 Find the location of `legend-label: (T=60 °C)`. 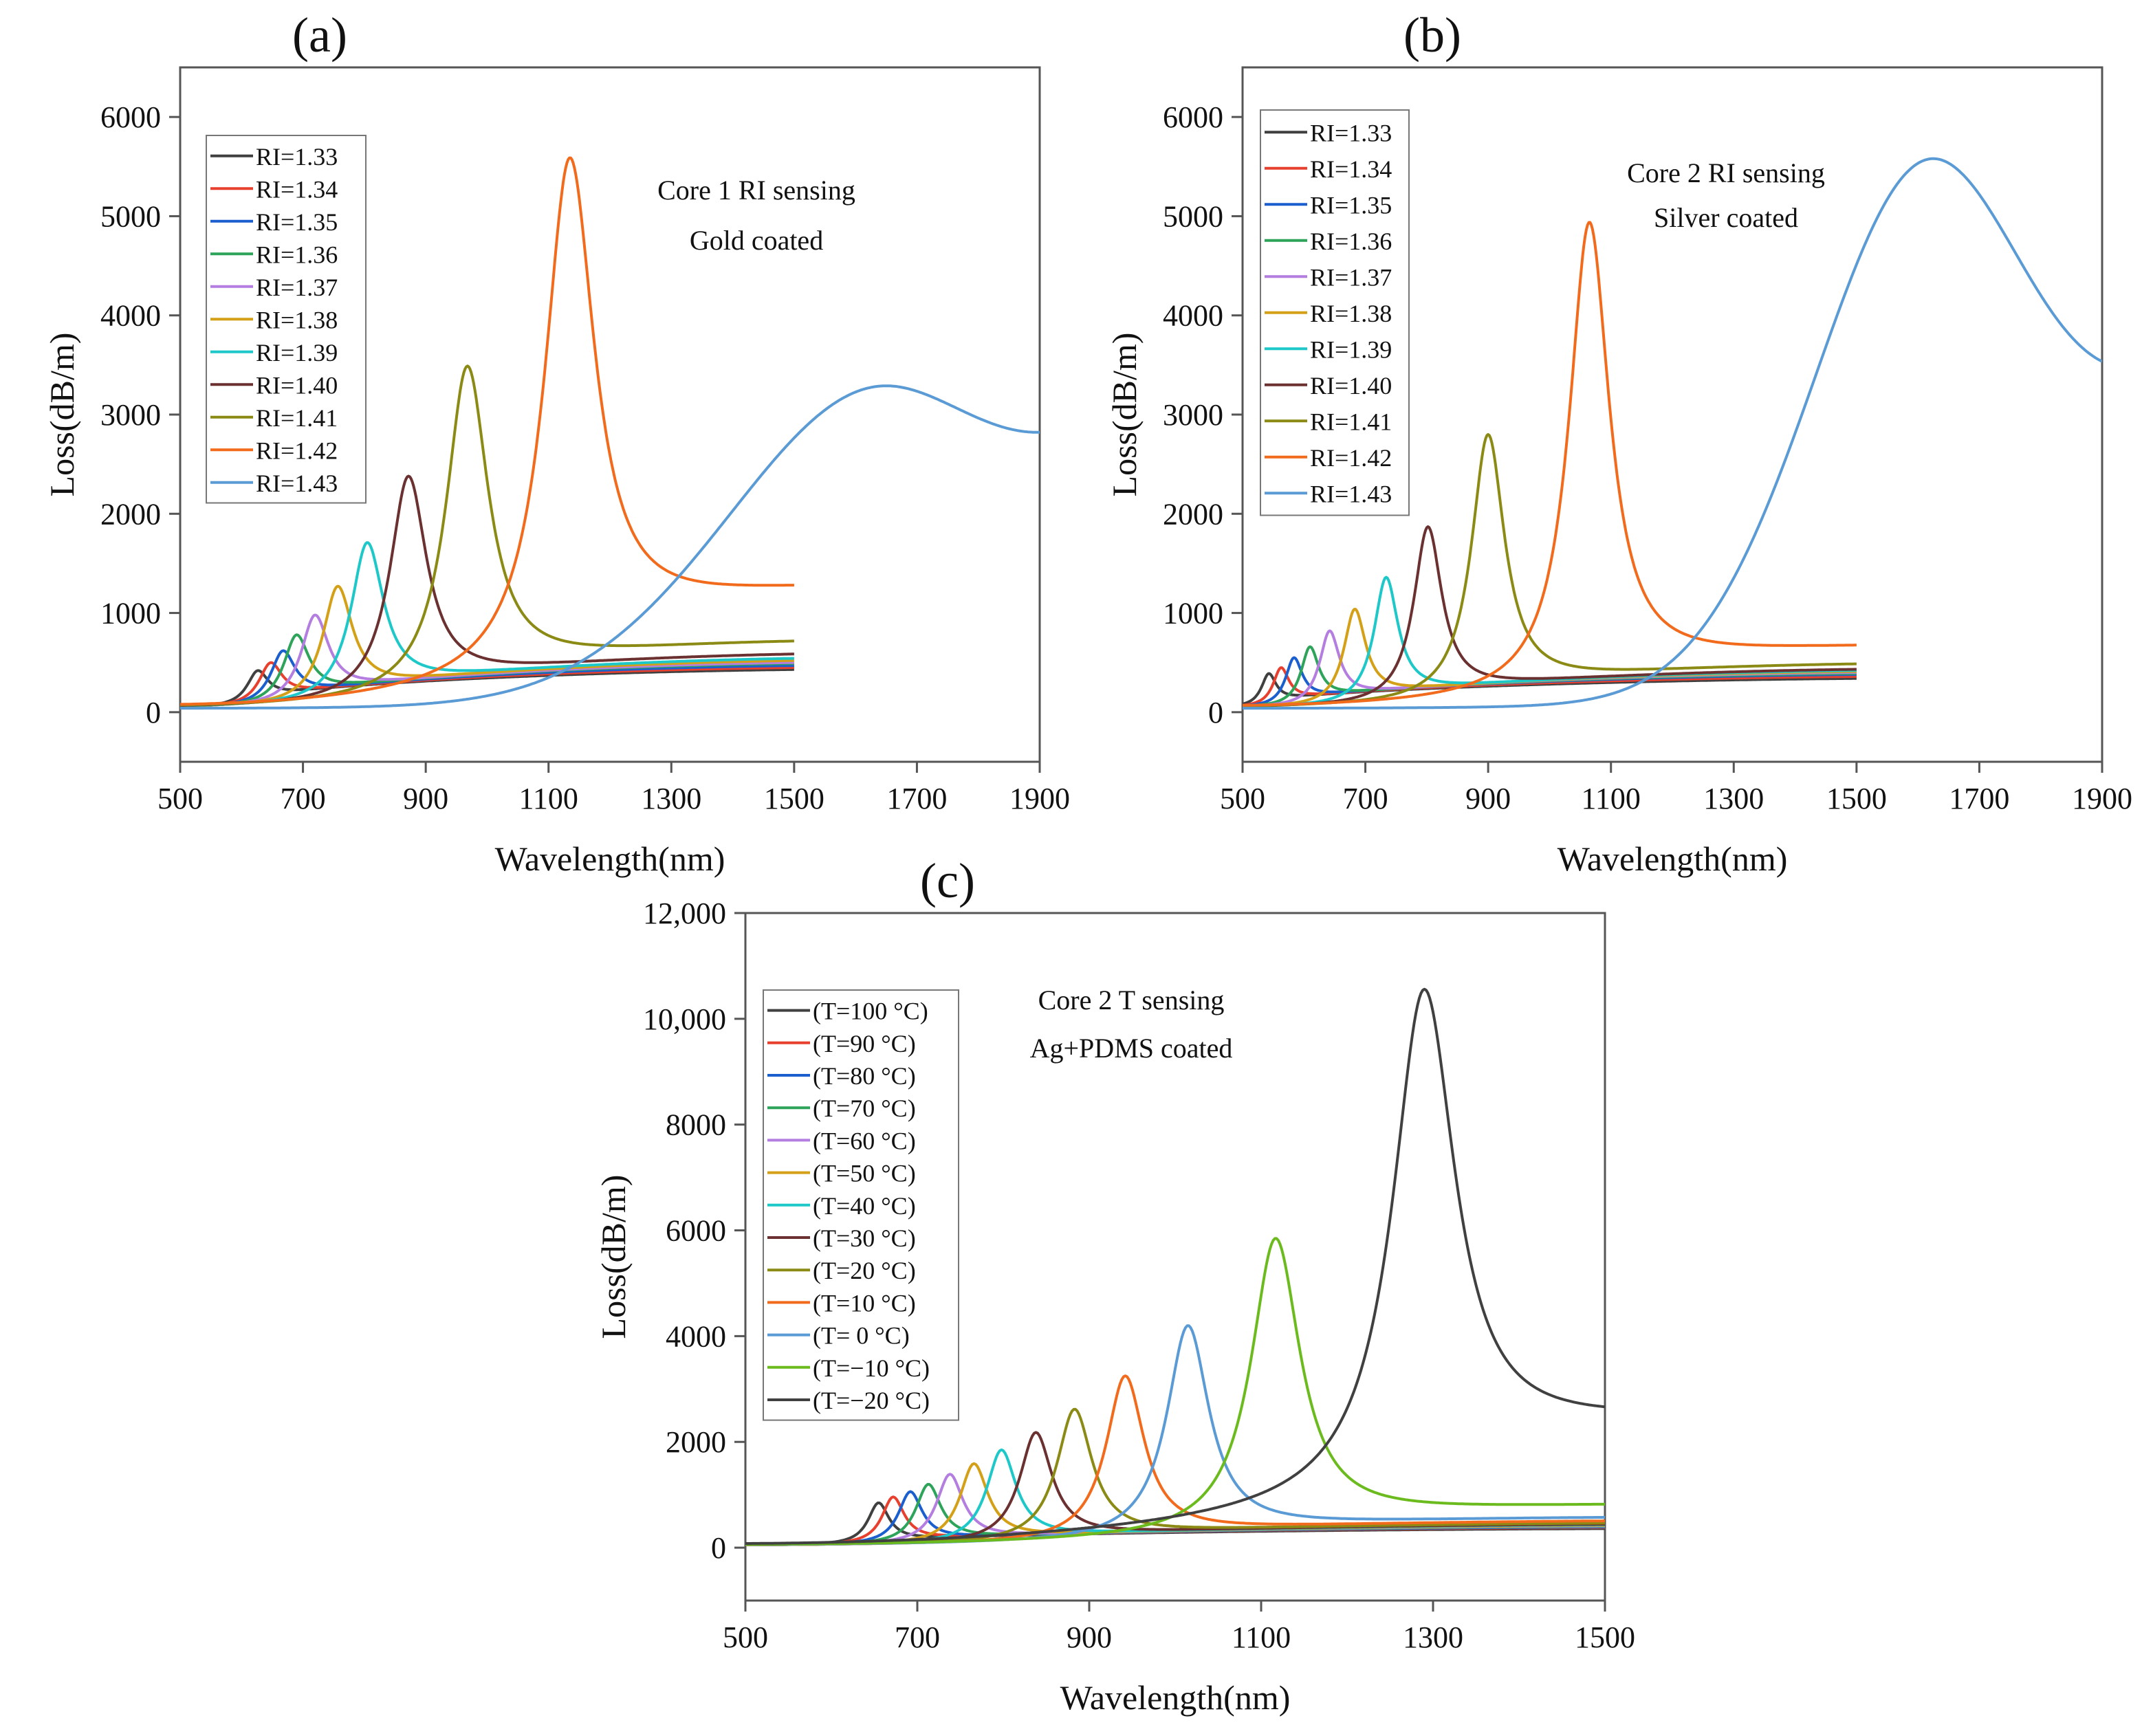

legend-label: (T=60 °C) is located at coordinates (864, 1140).